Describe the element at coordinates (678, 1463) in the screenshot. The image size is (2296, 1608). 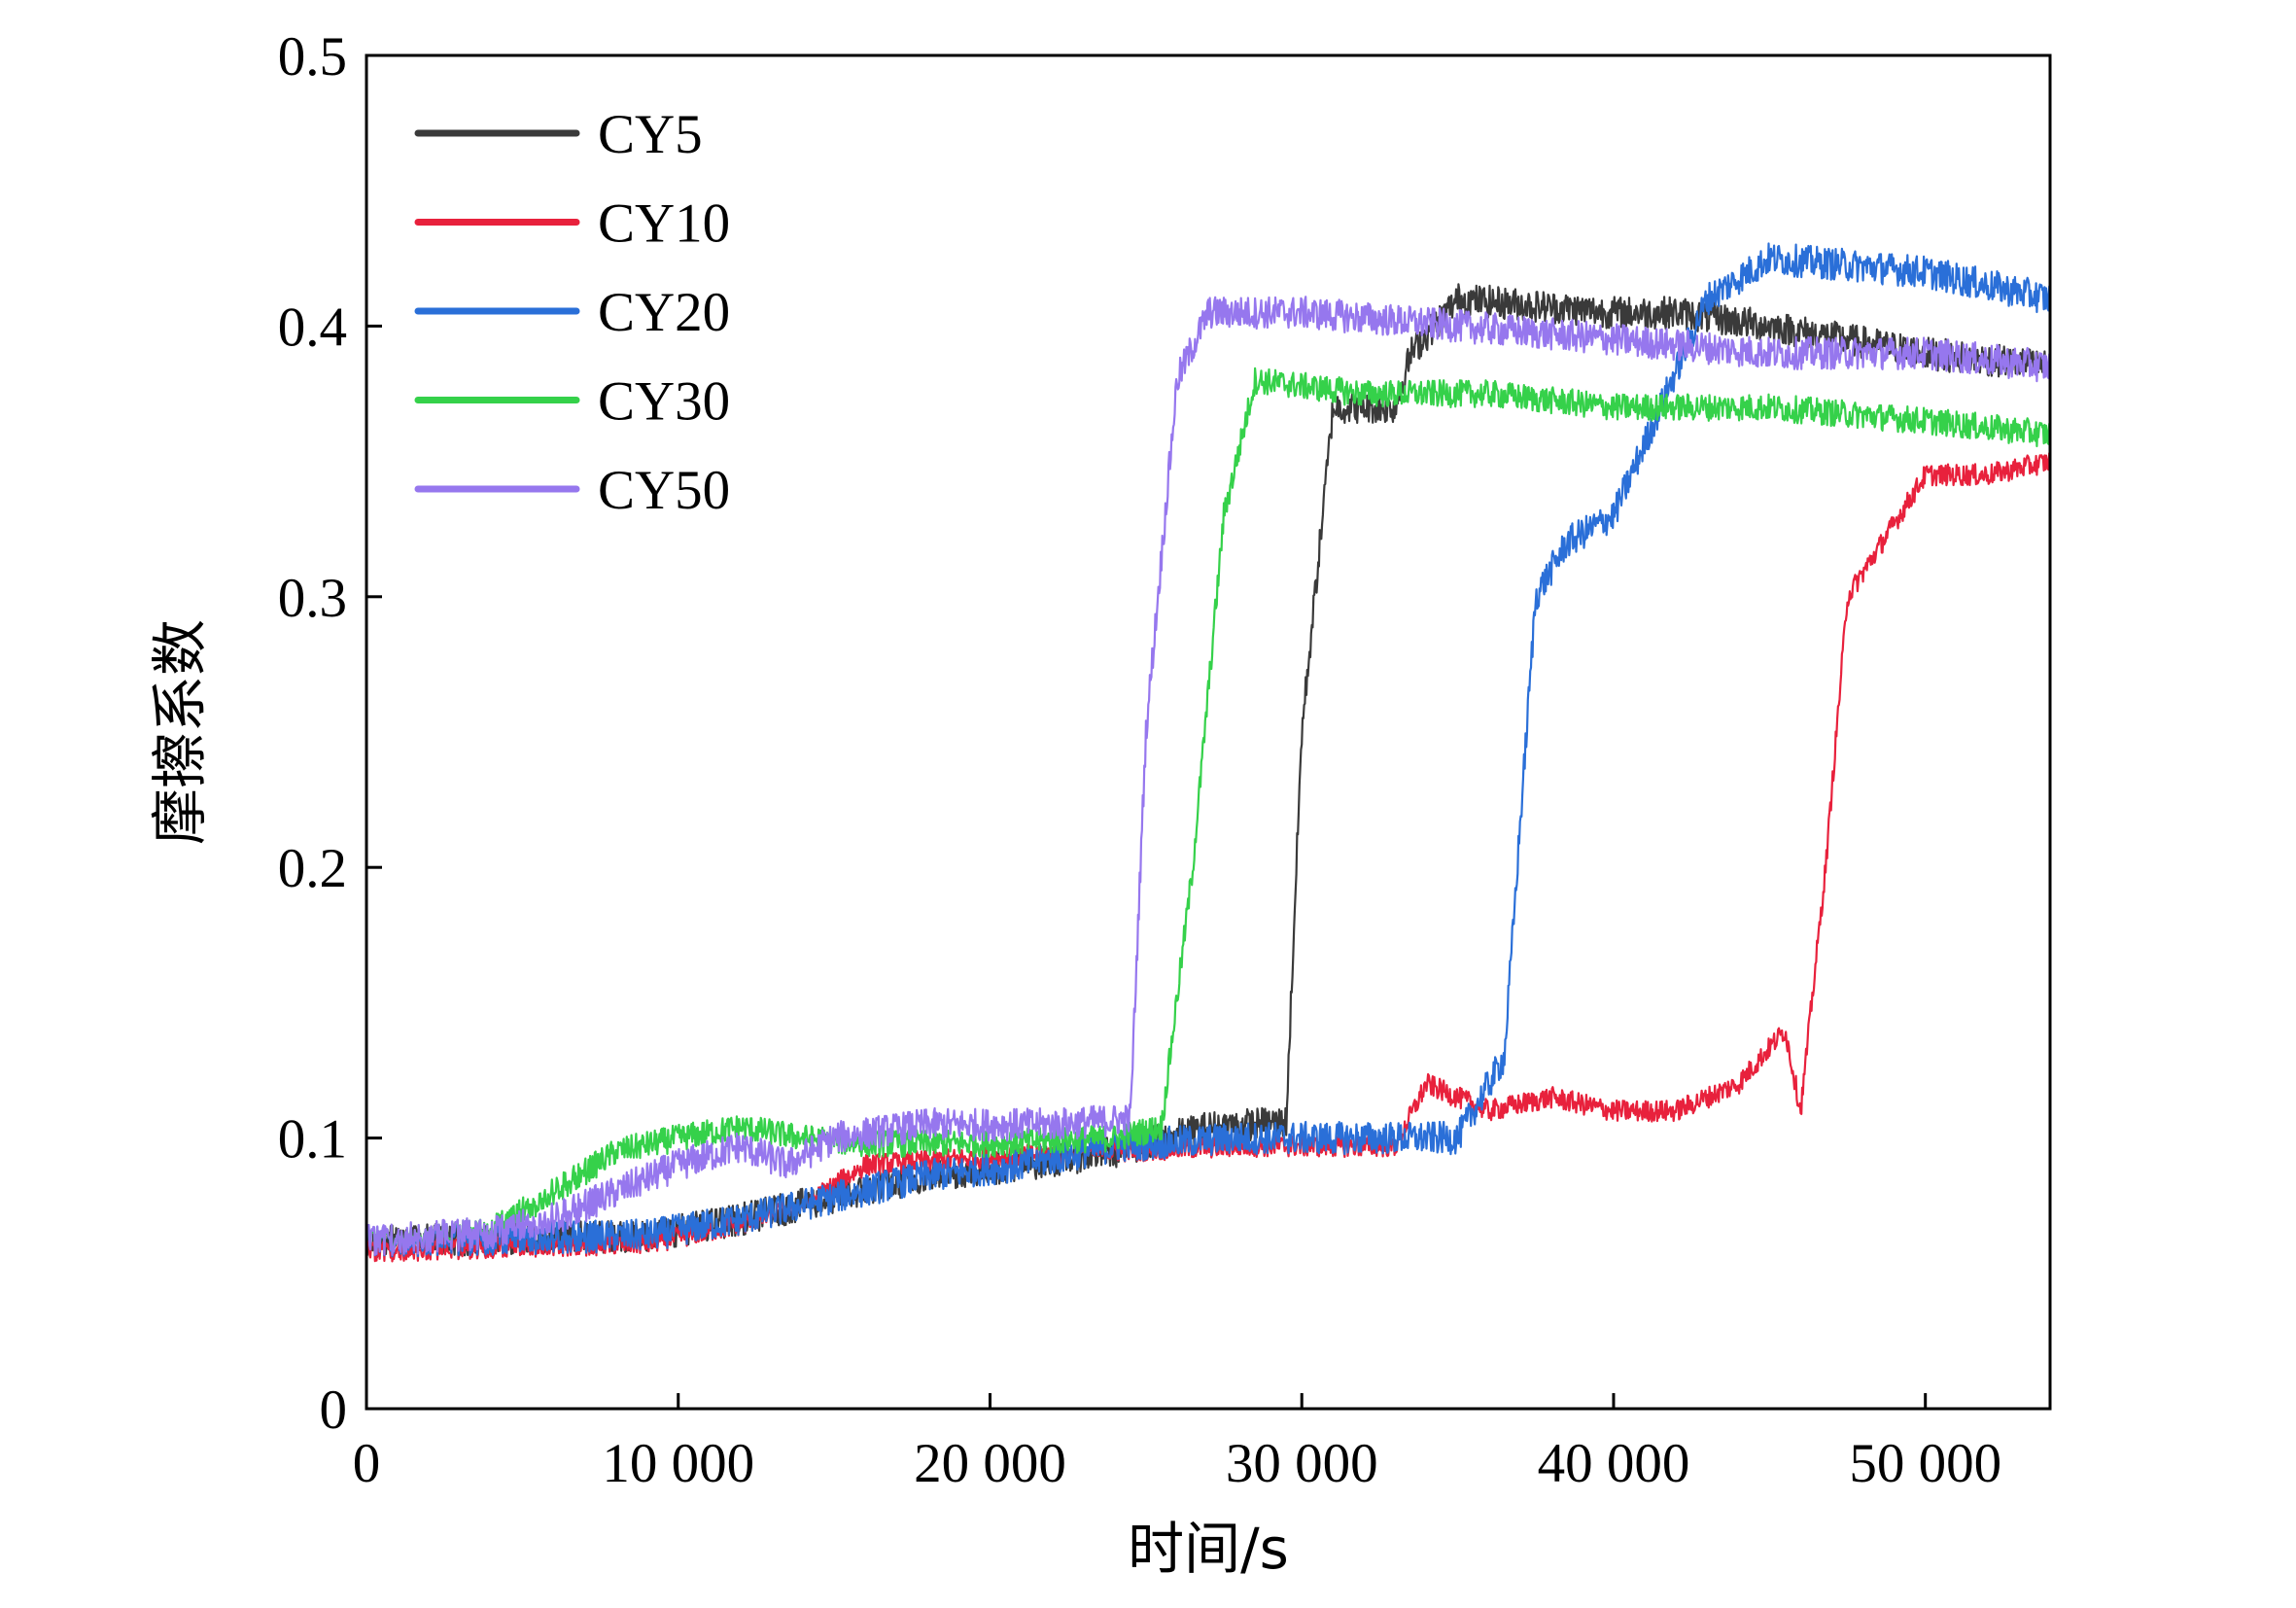
I see `x-tick-label: 10 000` at that location.